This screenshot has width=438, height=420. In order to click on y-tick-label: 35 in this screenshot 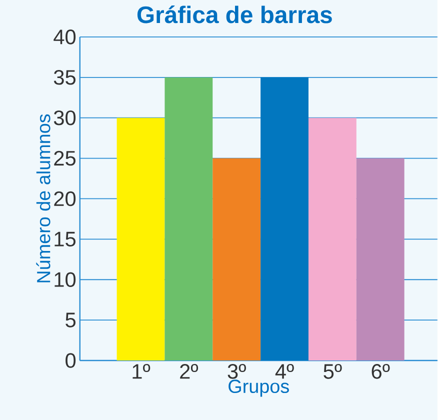, I will do `click(65, 77)`.